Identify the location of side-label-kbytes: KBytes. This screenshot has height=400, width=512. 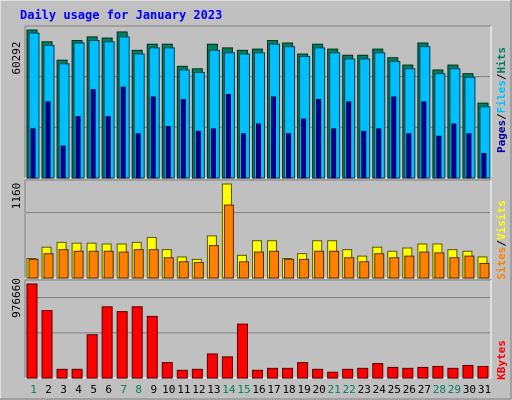
(501, 360).